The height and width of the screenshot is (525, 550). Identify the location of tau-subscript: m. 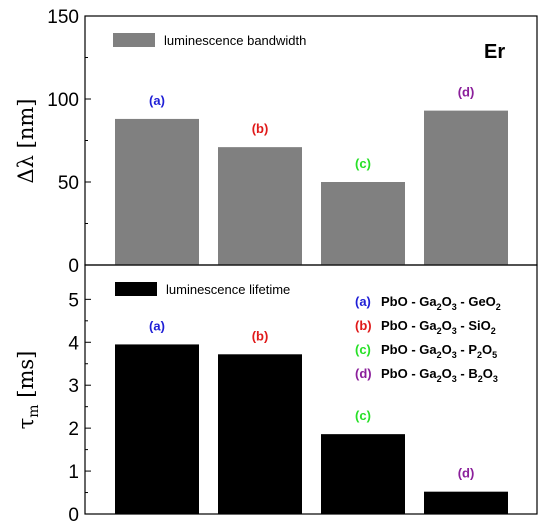
(34, 410).